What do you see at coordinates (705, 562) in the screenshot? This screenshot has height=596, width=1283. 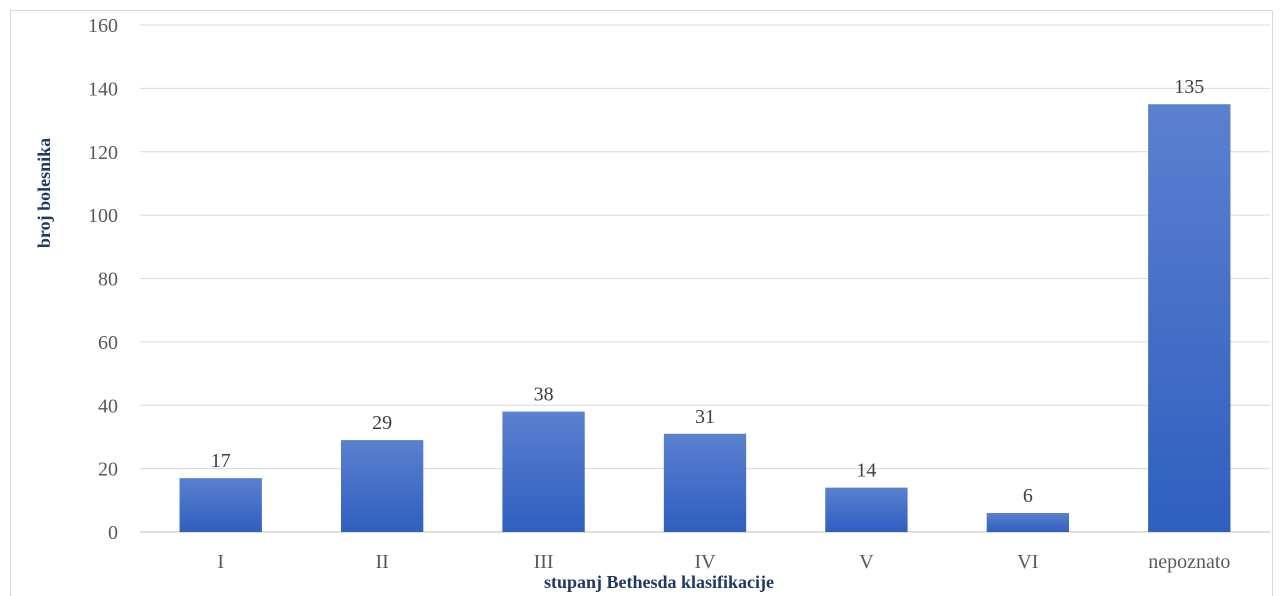 I see `x-tick-label: IV` at bounding box center [705, 562].